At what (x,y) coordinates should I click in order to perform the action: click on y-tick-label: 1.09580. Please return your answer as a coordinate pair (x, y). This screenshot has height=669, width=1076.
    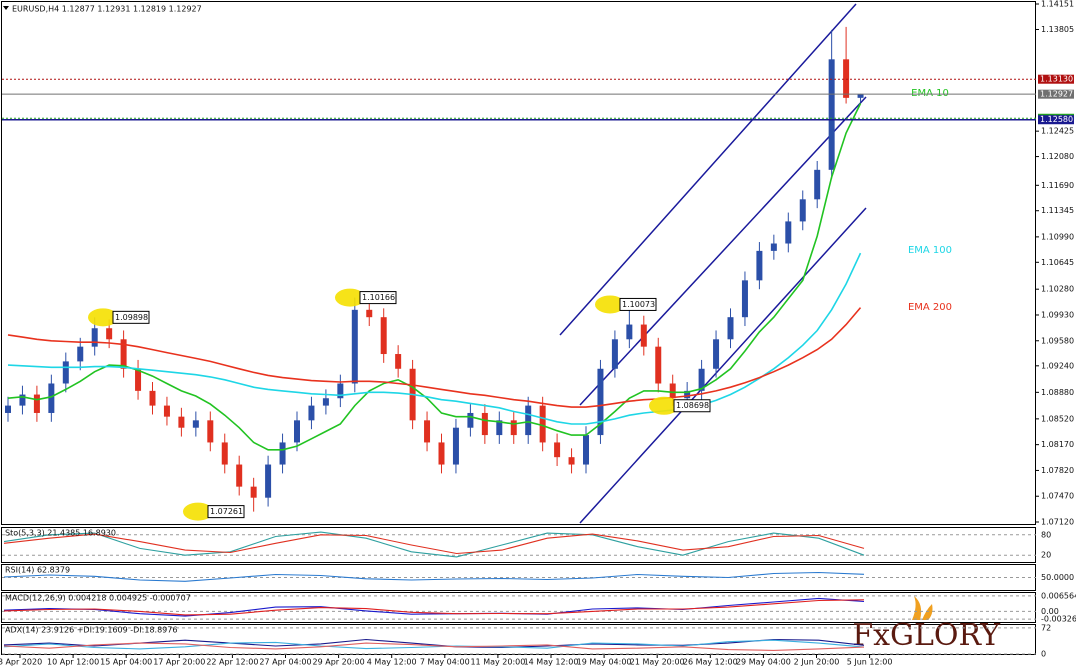
    Looking at the image, I should click on (1057, 340).